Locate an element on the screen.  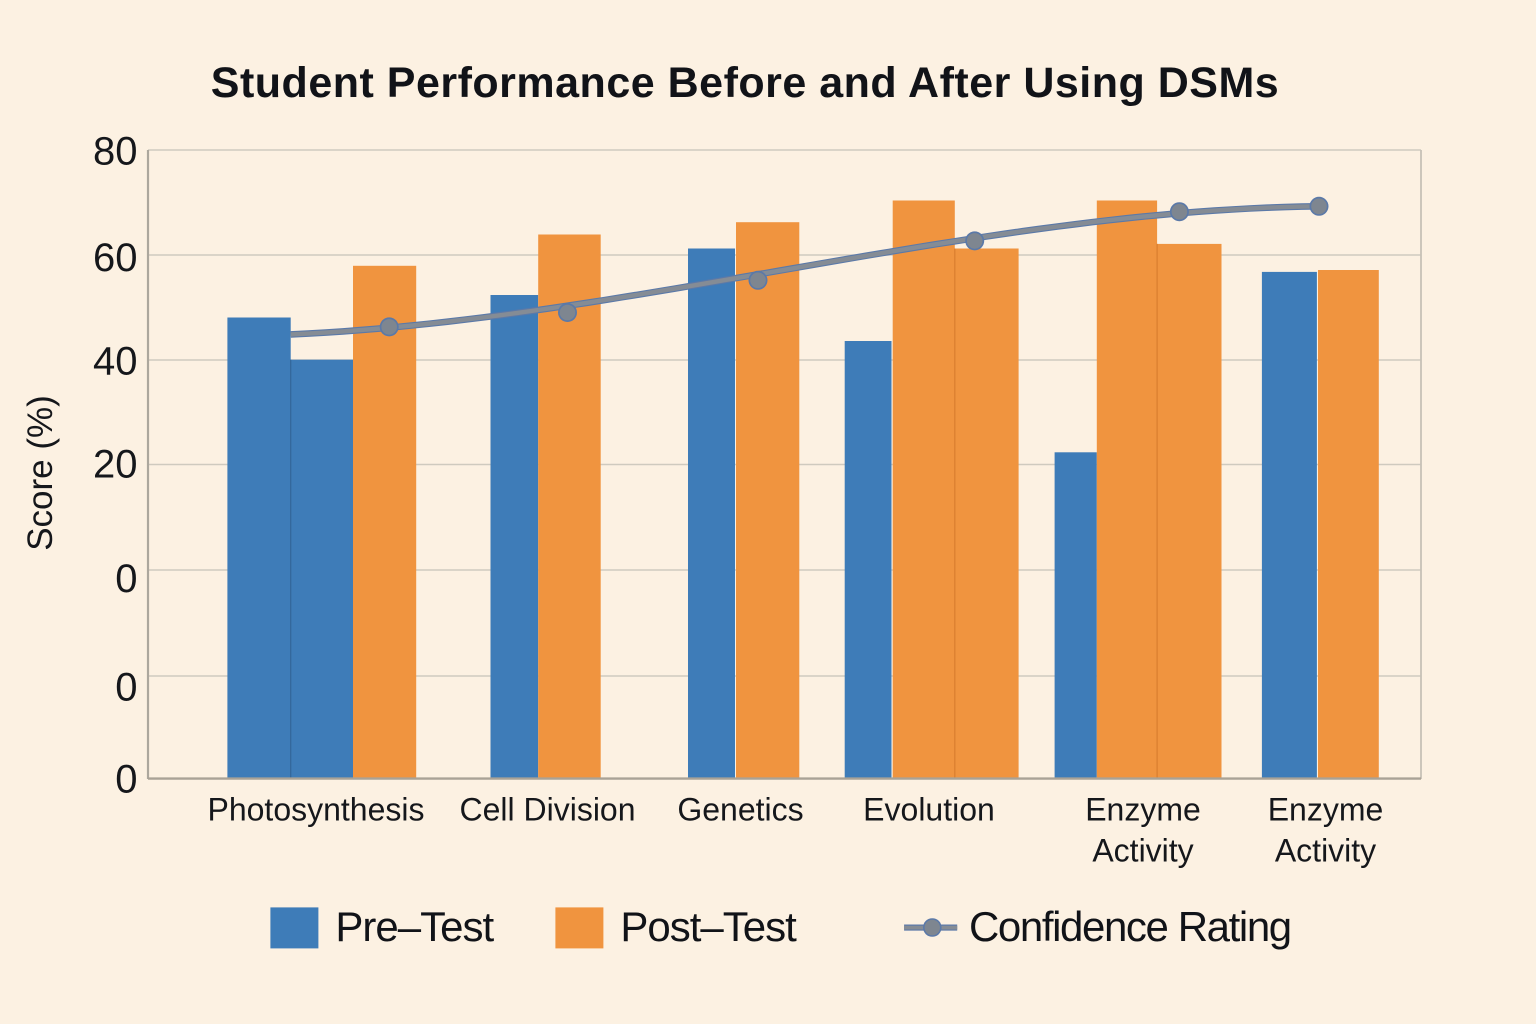
svg-text: Pre–Test is located at coordinates (414, 926).